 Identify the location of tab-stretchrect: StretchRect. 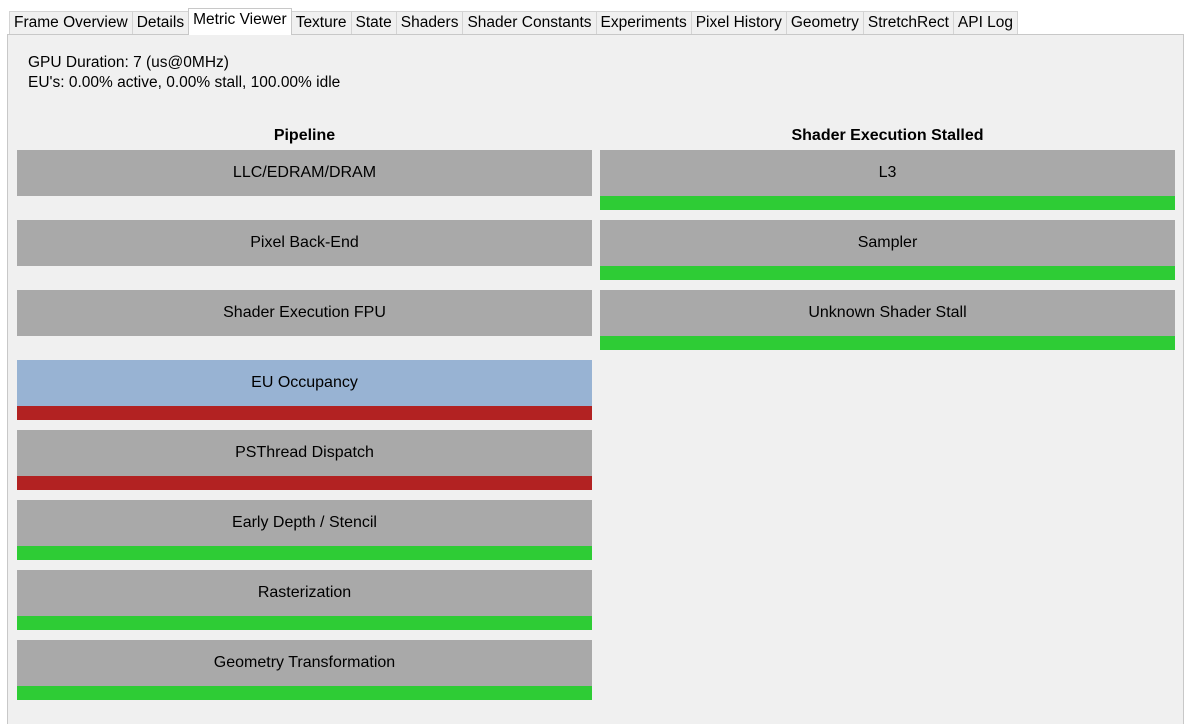
(908, 23).